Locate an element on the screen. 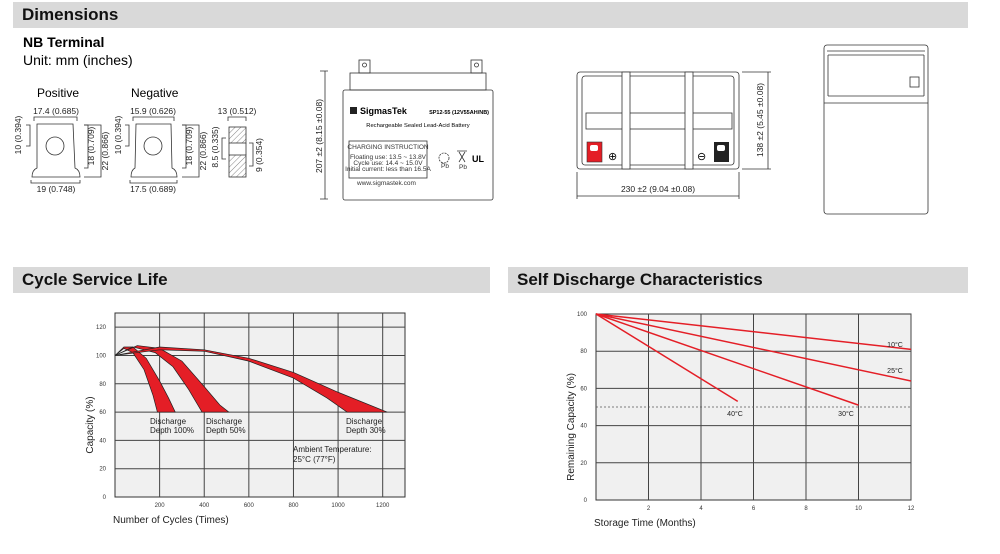  website: www.sigmastek.com is located at coordinates (386, 183).